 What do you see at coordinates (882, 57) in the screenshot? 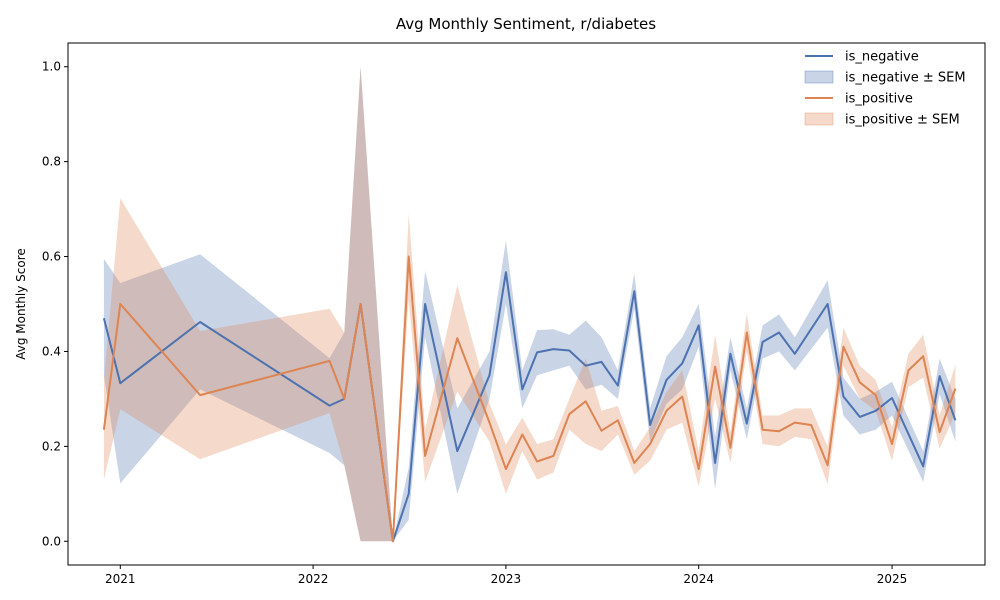
I see `is_negative-legend-label: is_negative` at bounding box center [882, 57].